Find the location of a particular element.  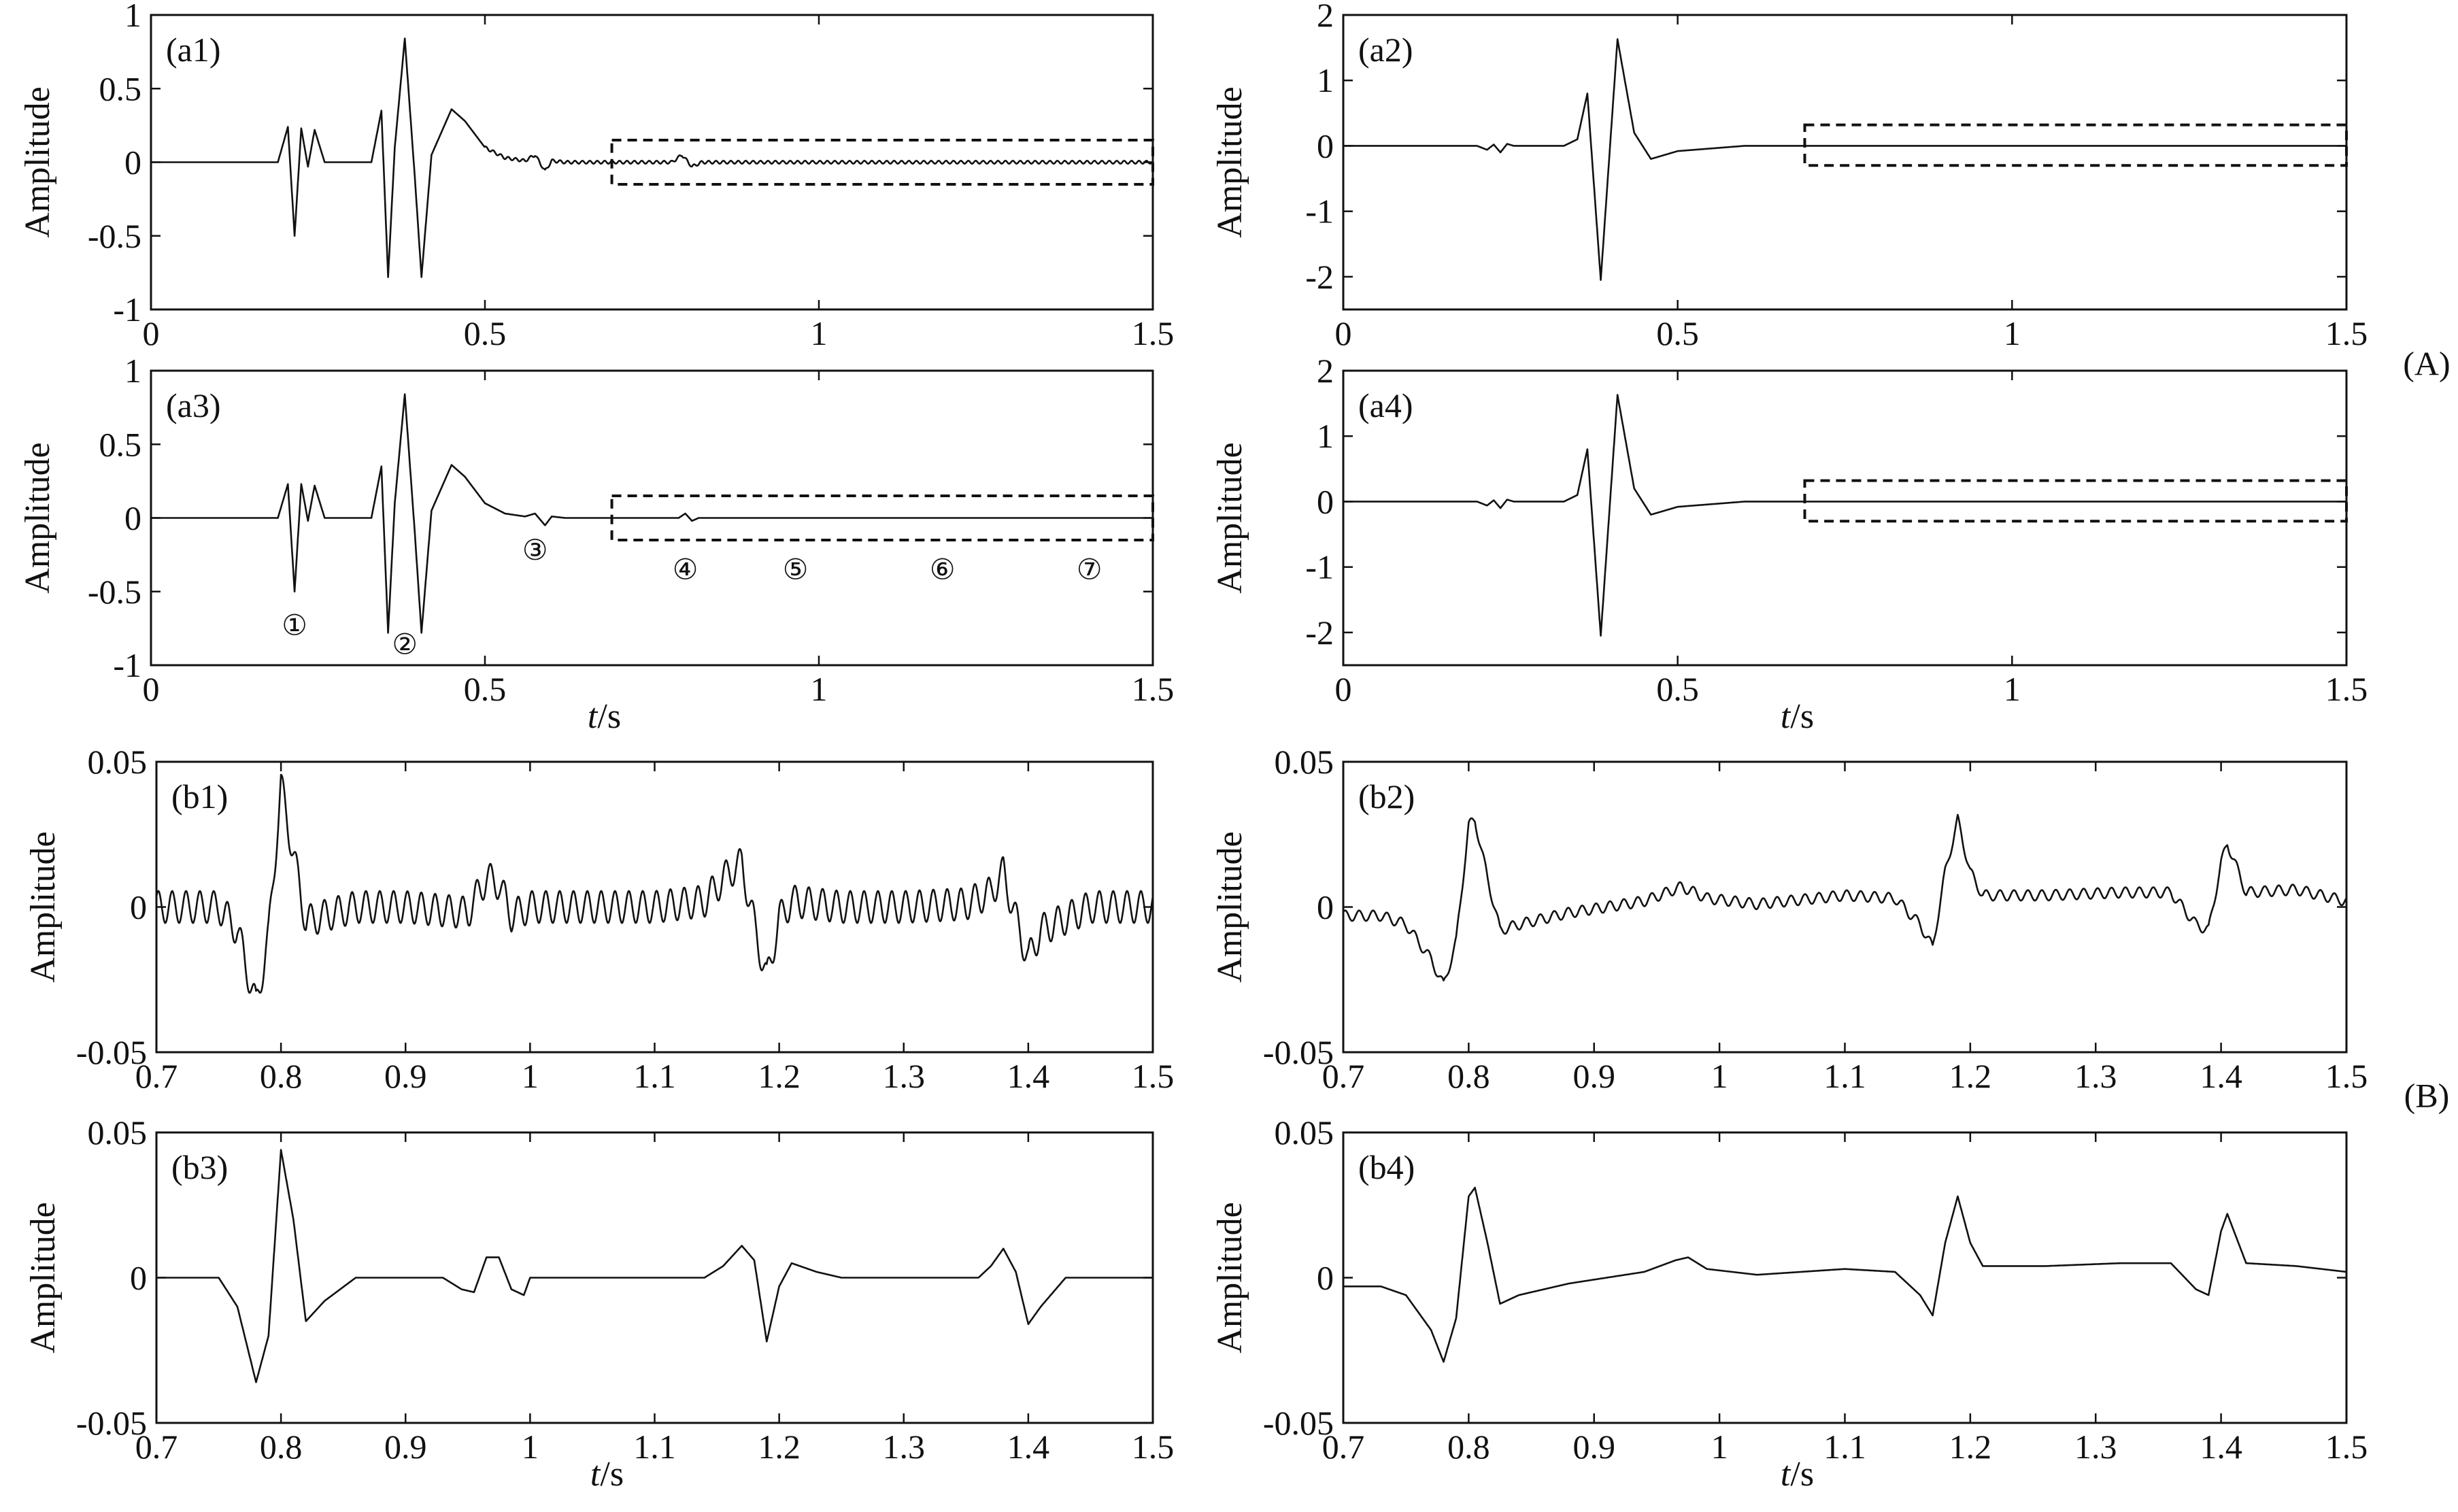

x-tick-label-a3-1: 0.5 is located at coordinates (485, 689).